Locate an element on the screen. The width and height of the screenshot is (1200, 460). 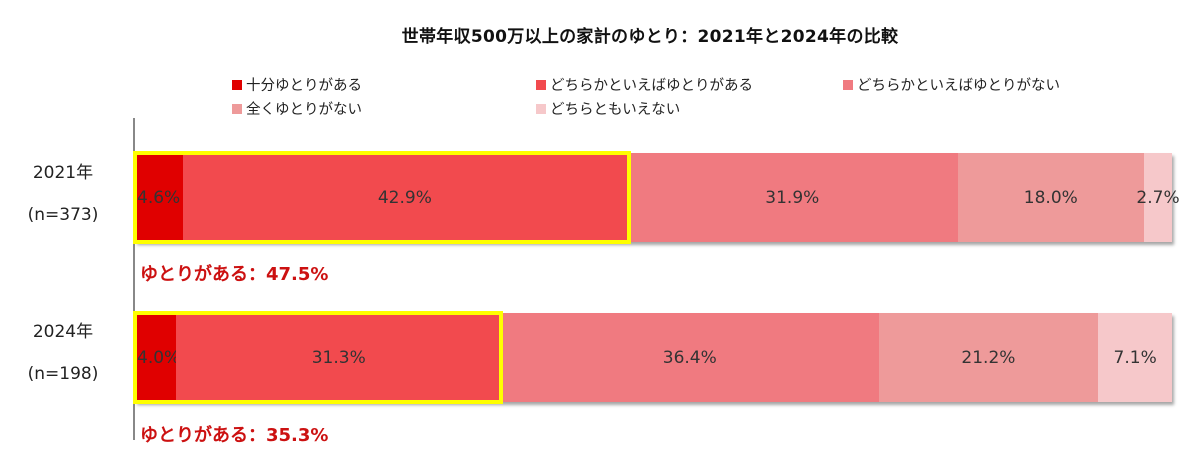
legend-item: どちらかといえばゆとりがない is located at coordinates (951, 84).